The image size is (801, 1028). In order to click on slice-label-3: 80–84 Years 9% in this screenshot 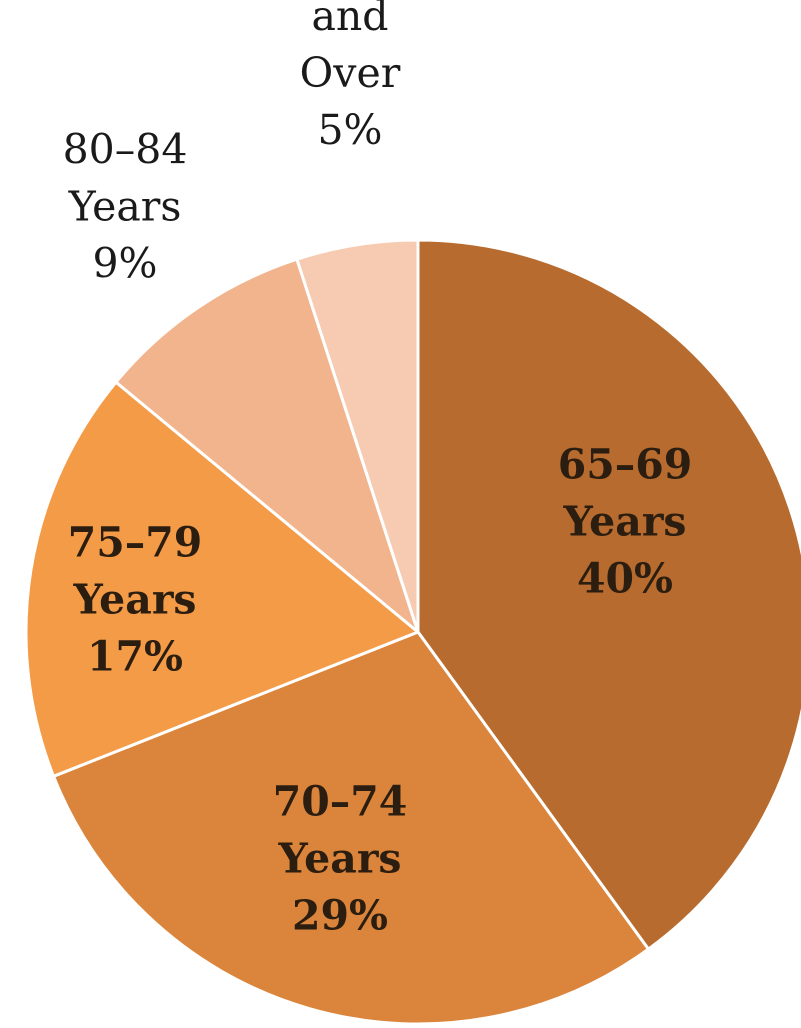, I will do `click(125, 207)`.